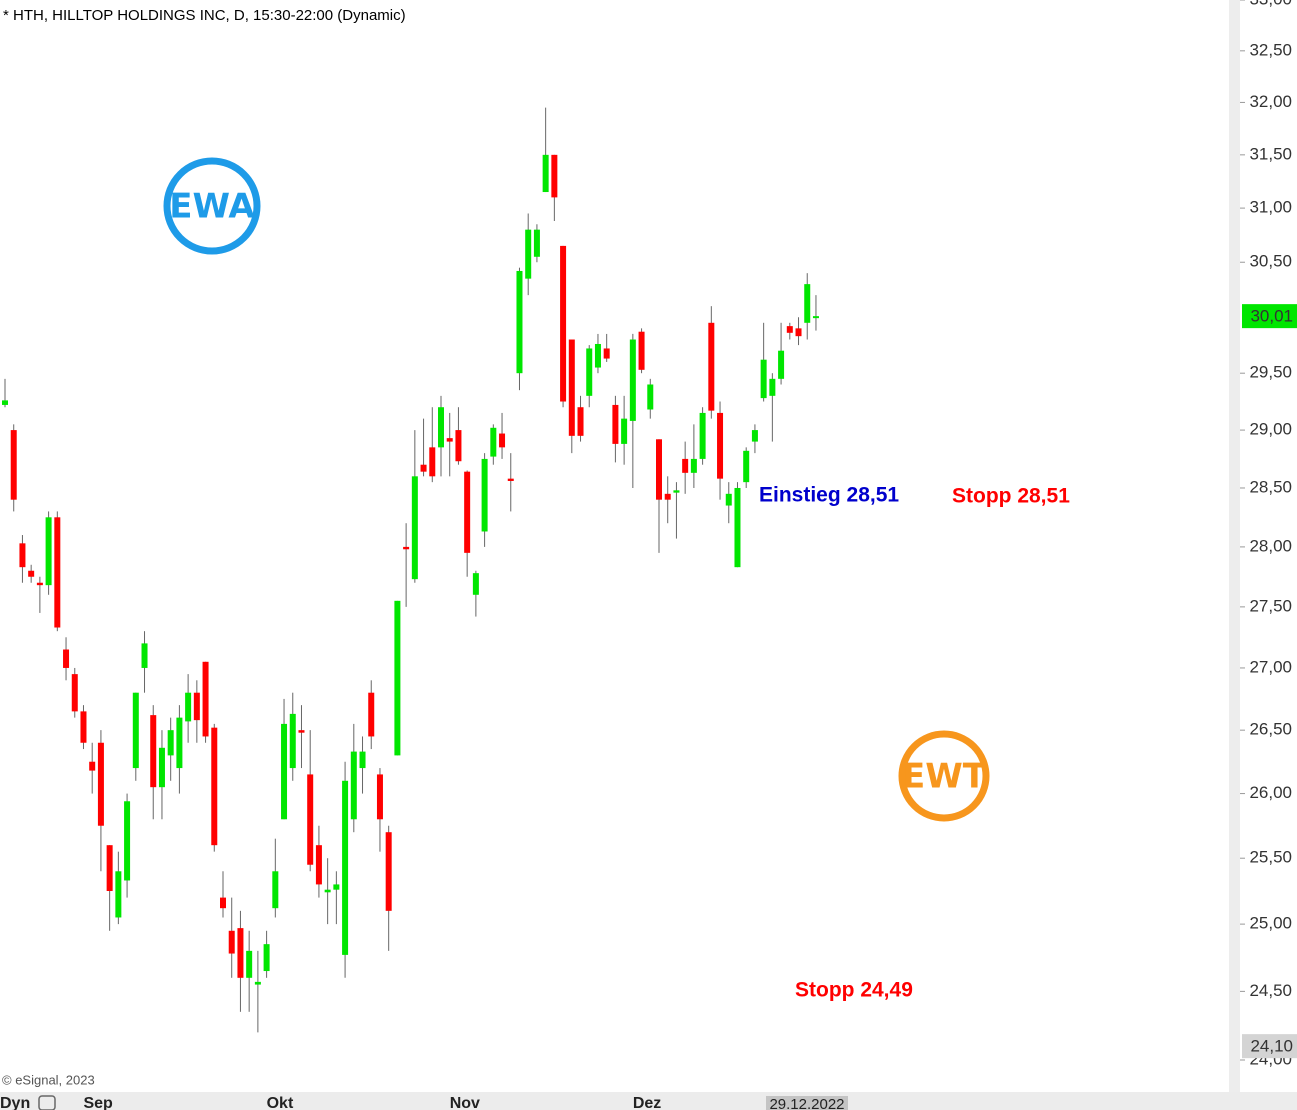  I want to click on y-tick-label: 27,00, so click(1270, 666).